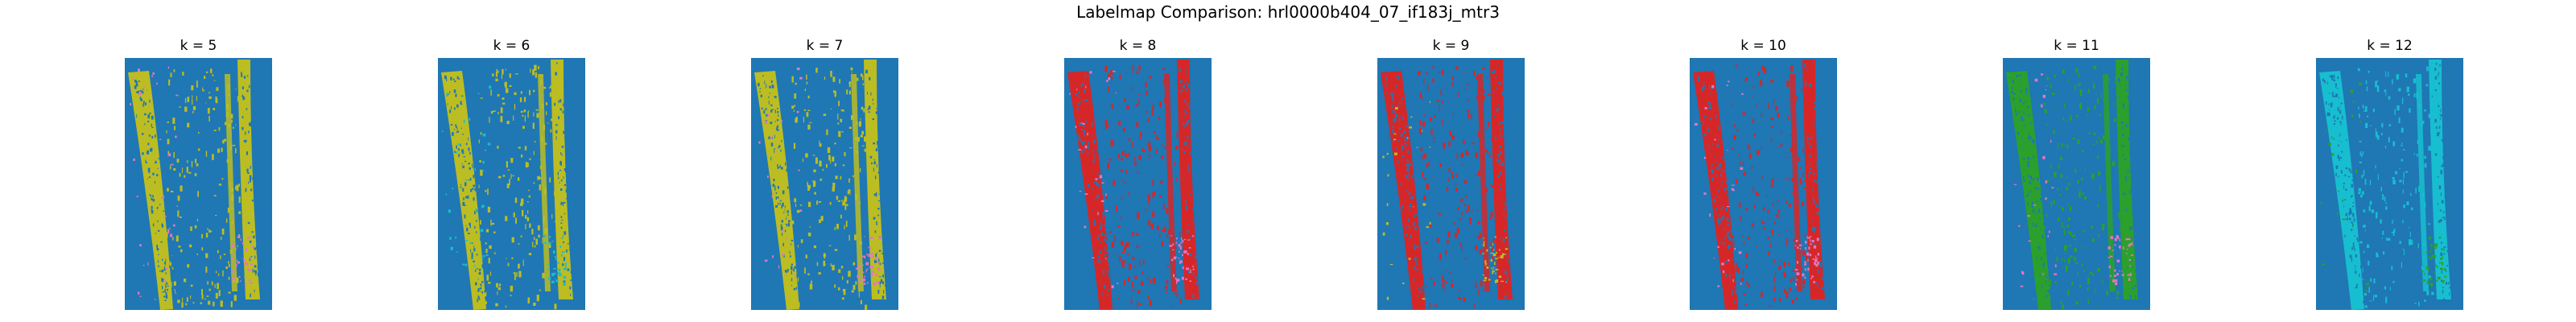  I want to click on panel-title: k = 11, so click(2076, 46).